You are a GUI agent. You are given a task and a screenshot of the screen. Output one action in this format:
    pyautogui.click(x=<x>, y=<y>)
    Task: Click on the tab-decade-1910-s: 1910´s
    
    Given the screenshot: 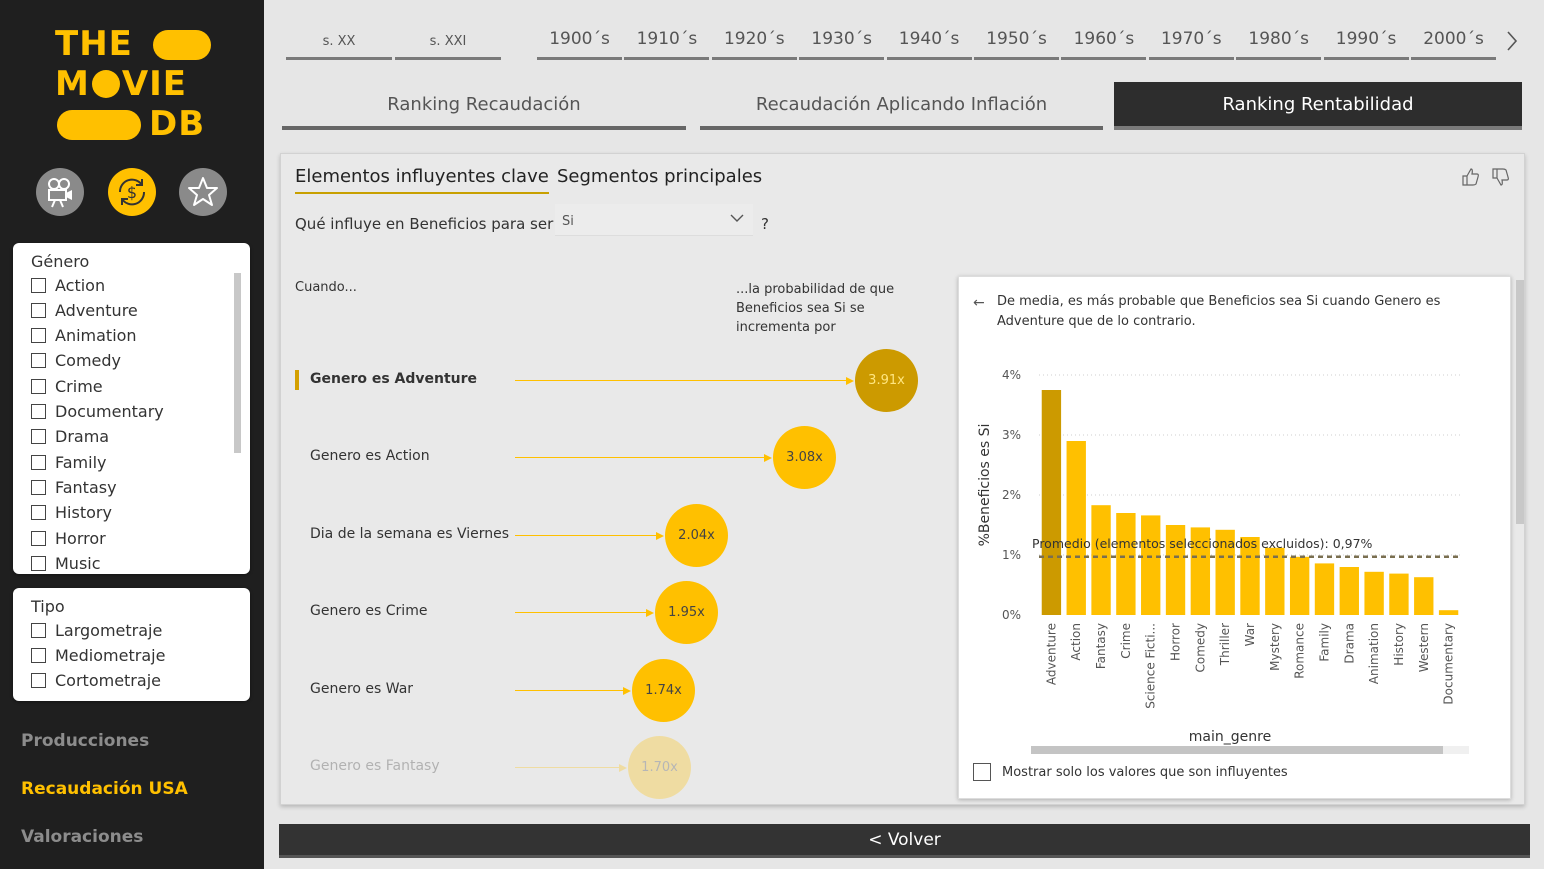 What is the action you would take?
    pyautogui.click(x=667, y=42)
    